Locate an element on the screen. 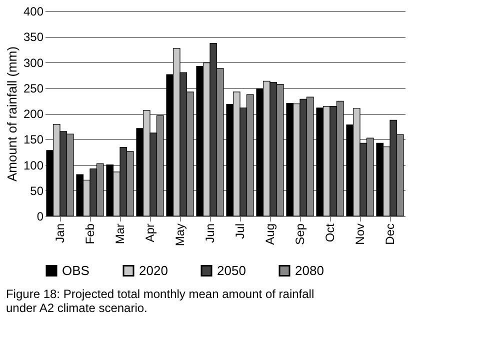 This screenshot has width=487, height=344. x-tick-label: Apr is located at coordinates (150, 233).